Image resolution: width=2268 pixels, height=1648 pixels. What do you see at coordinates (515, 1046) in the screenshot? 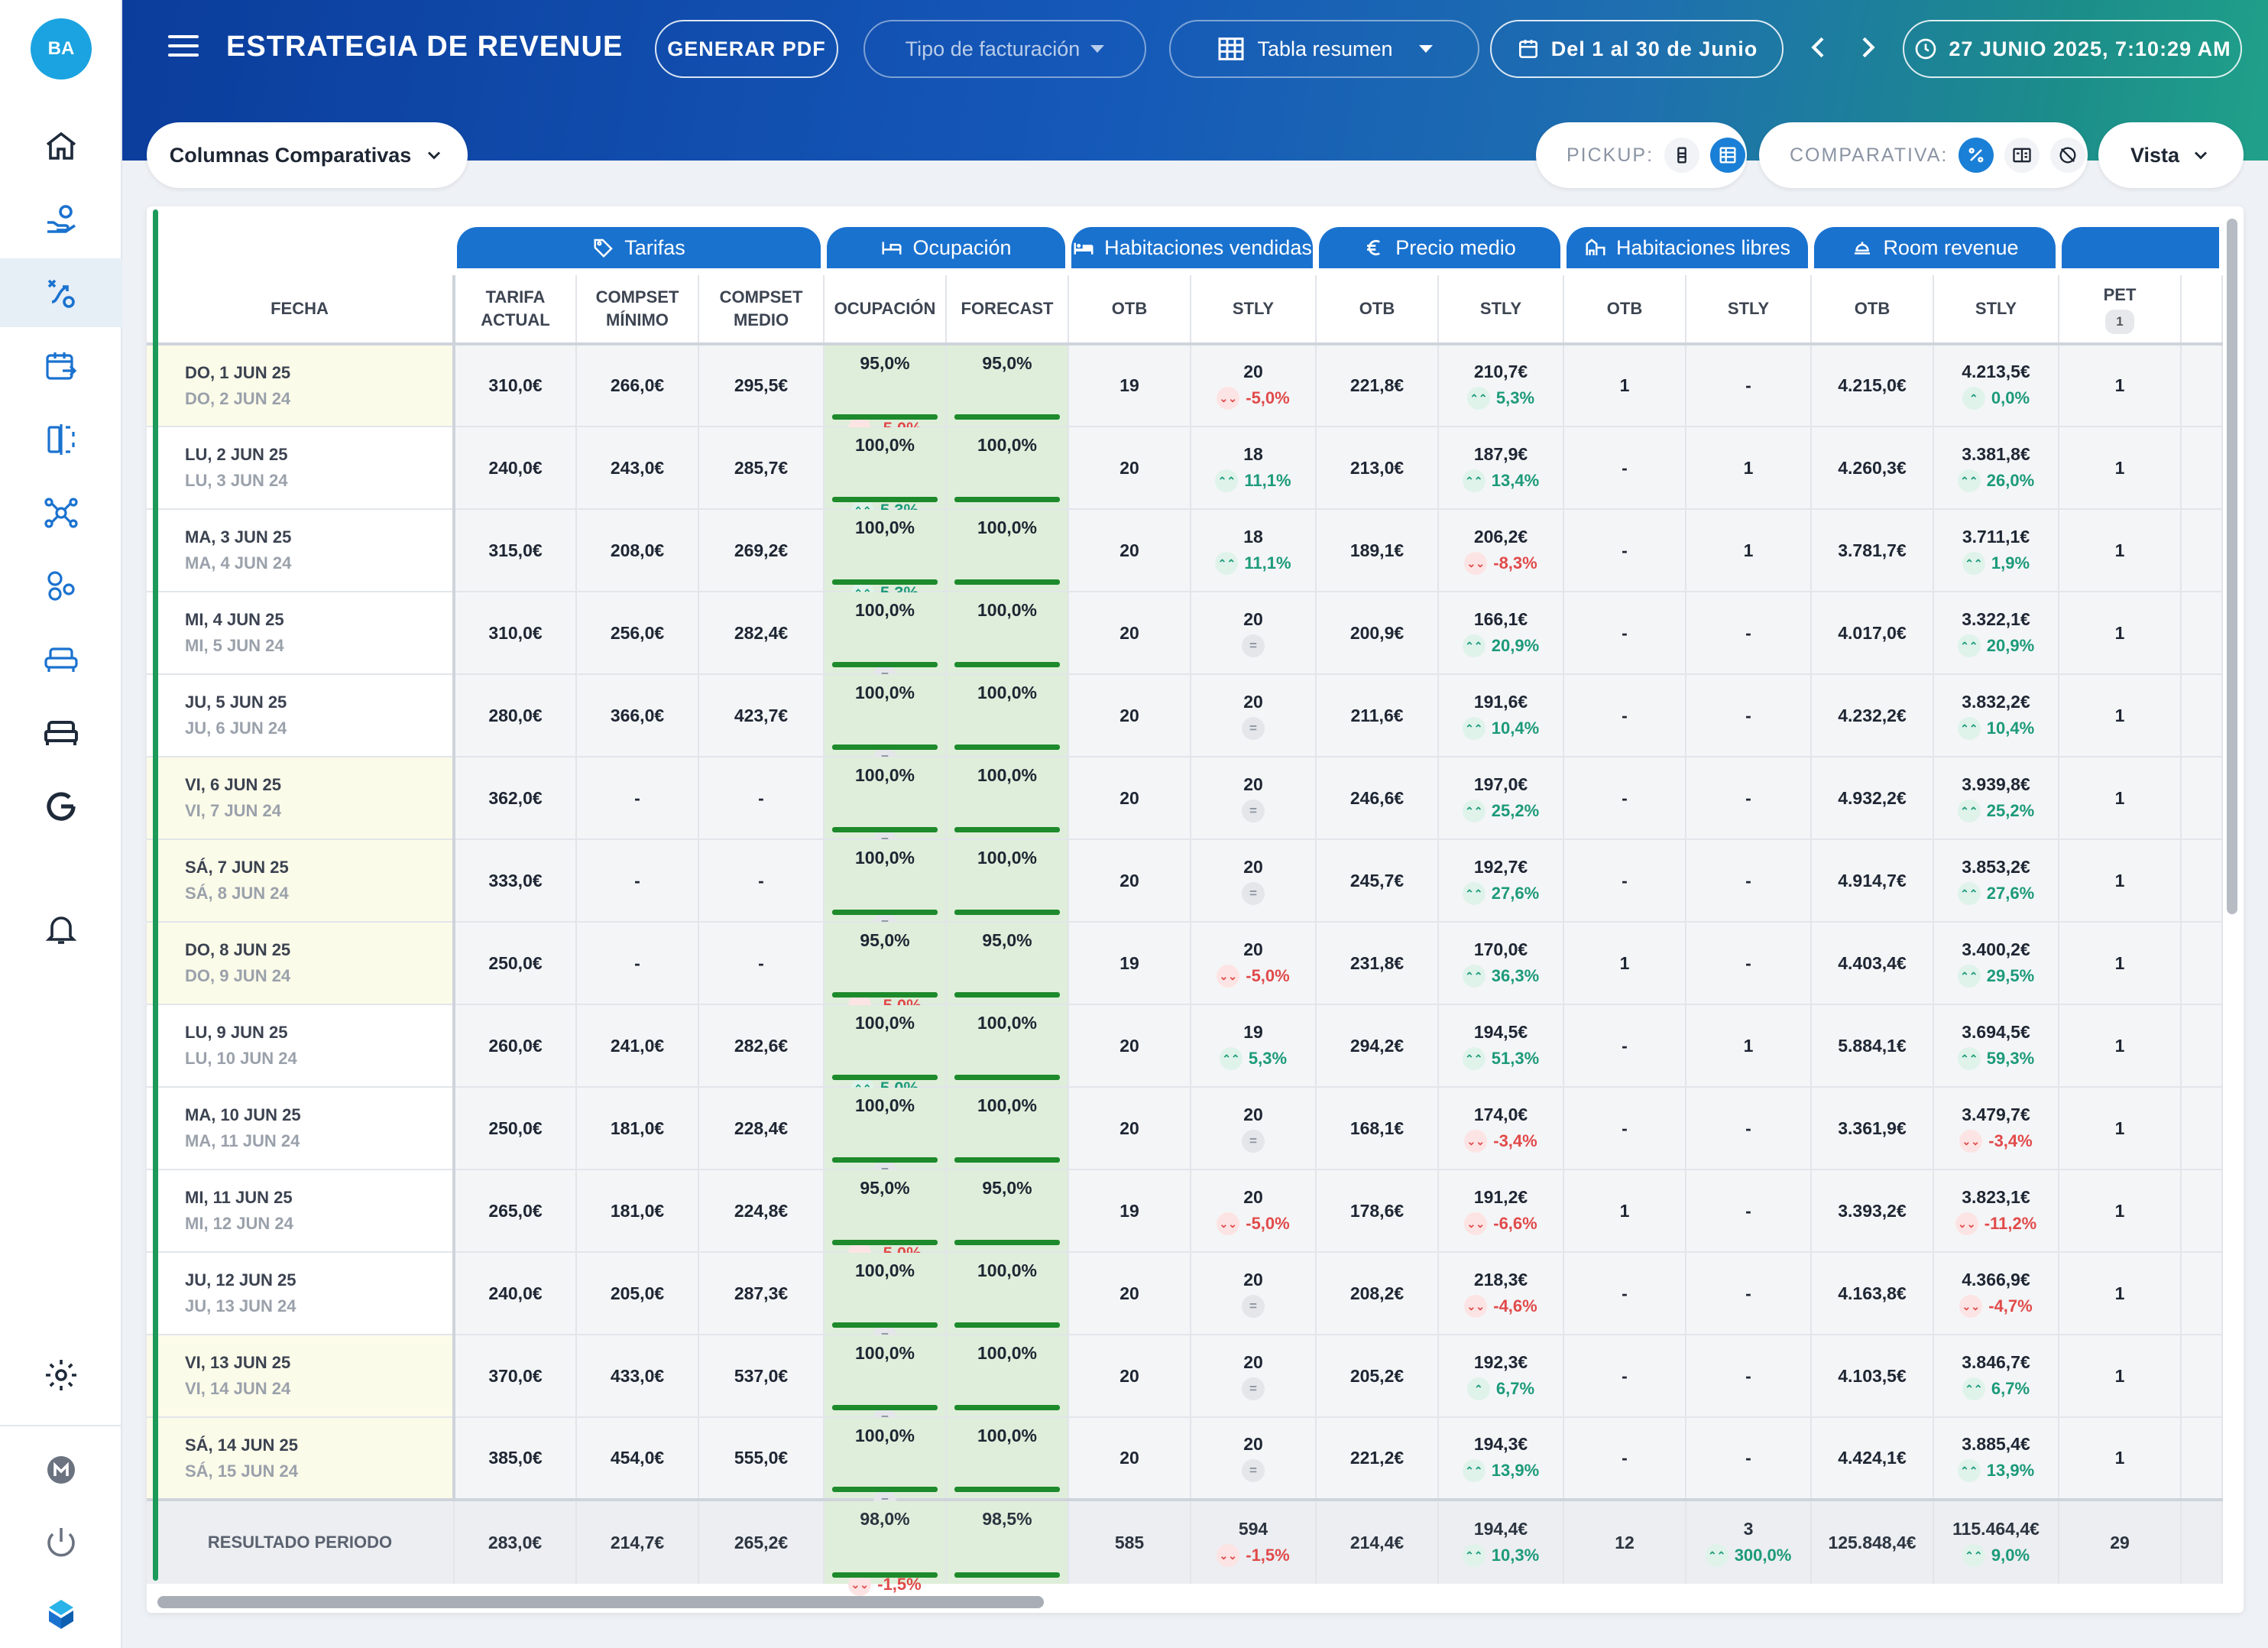
I see `tarifa-actual-cell: 260,0€` at bounding box center [515, 1046].